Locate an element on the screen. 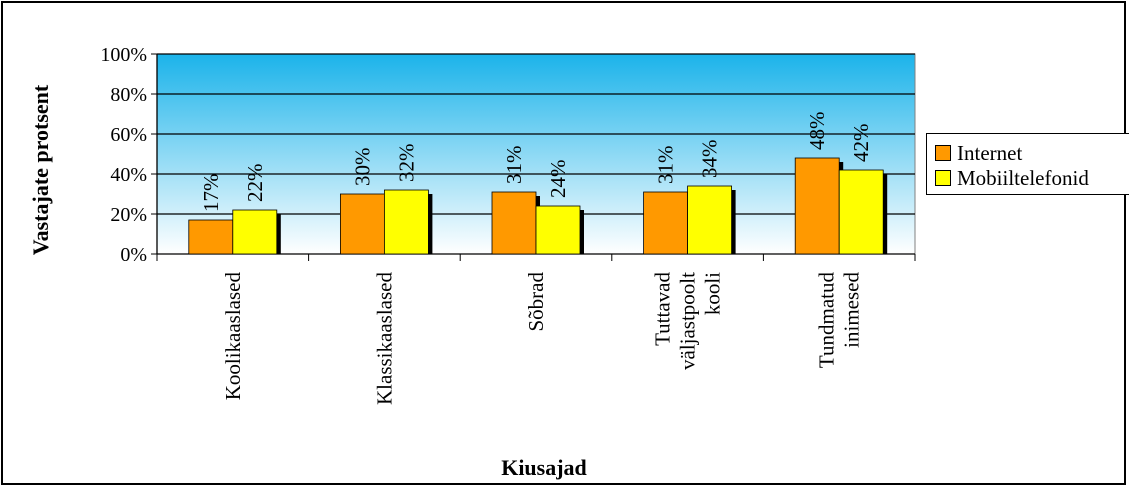 Image resolution: width=1129 pixels, height=488 pixels. data-label: 17% is located at coordinates (211, 193).